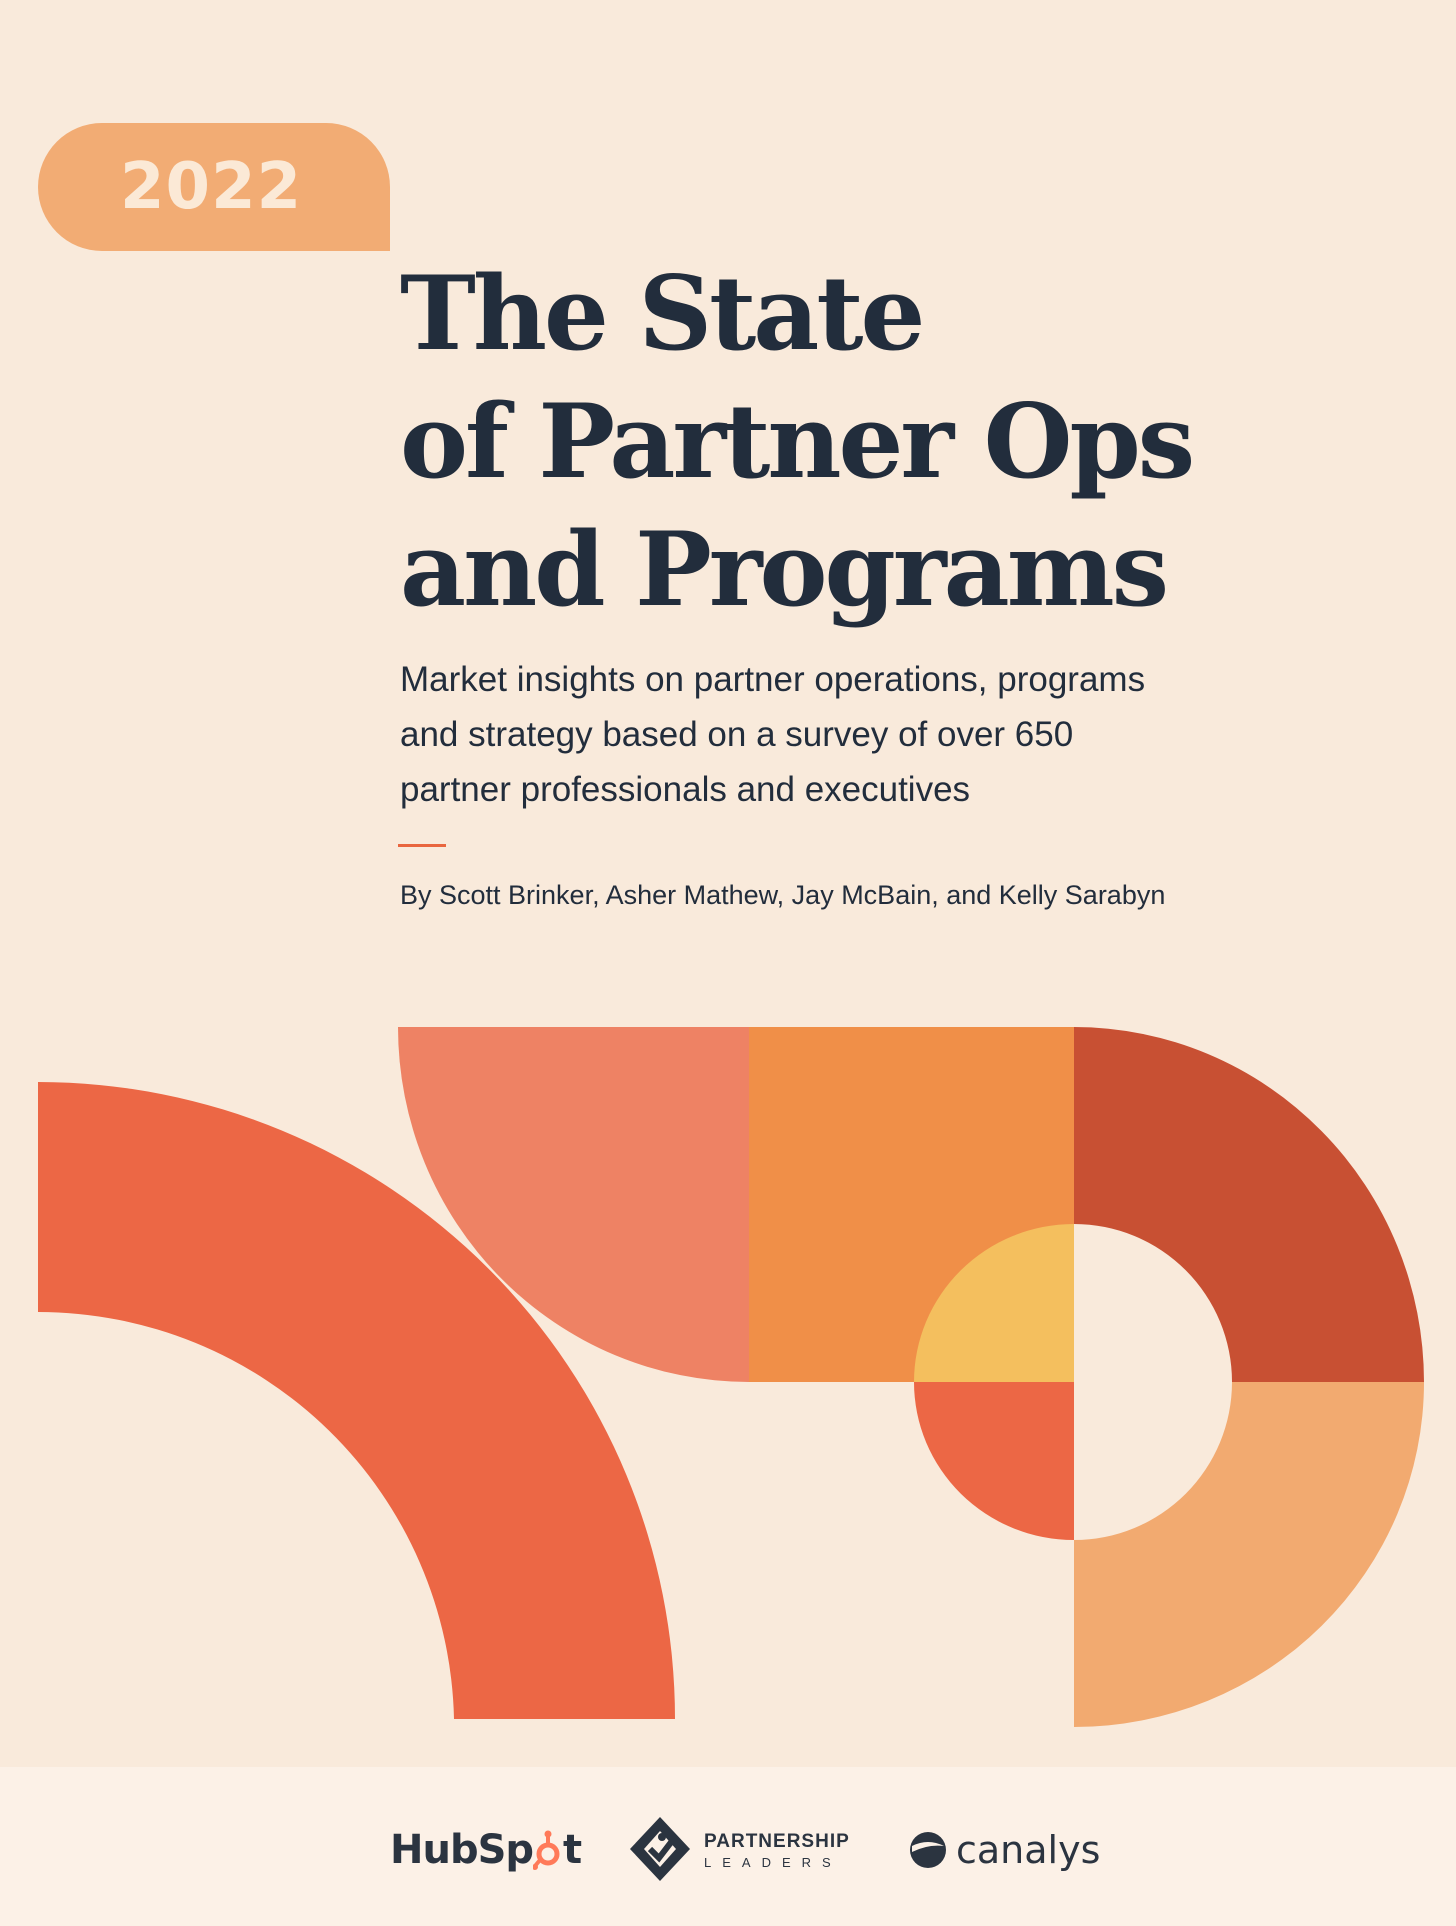 Image resolution: width=1456 pixels, height=1926 pixels. Describe the element at coordinates (1028, 1850) in the screenshot. I see `canalys-wordmark: canalys` at that location.